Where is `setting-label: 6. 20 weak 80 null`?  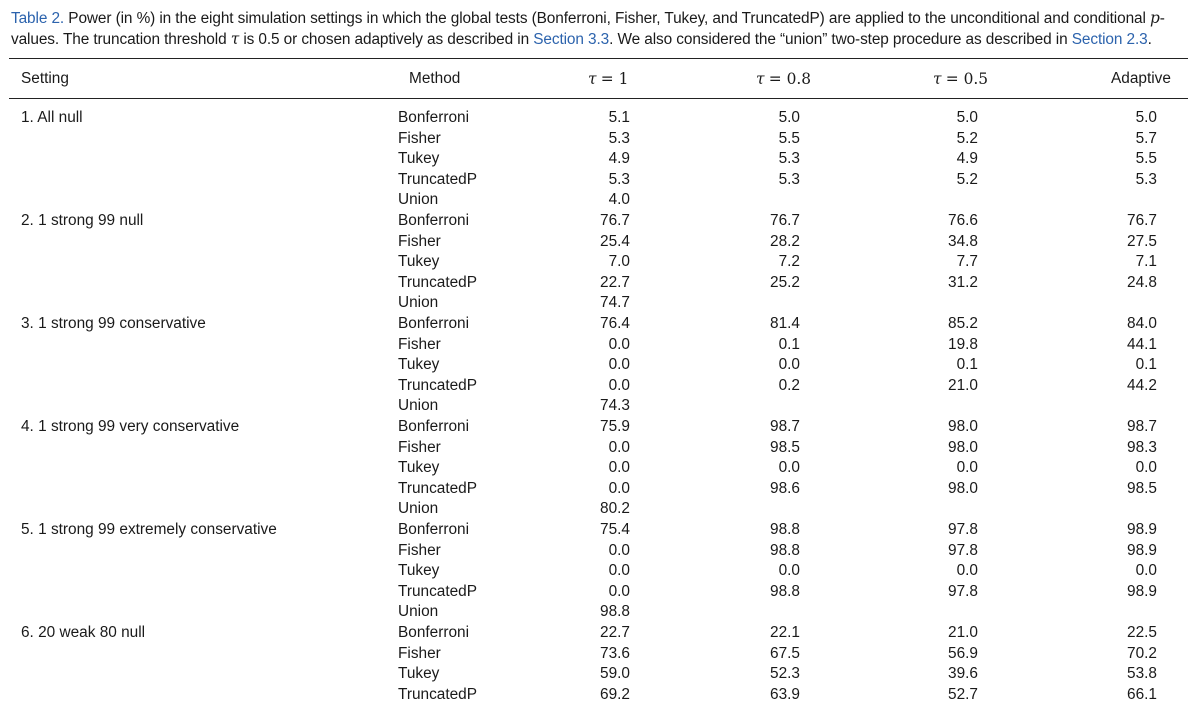
setting-label: 6. 20 weak 80 null is located at coordinates (83, 632).